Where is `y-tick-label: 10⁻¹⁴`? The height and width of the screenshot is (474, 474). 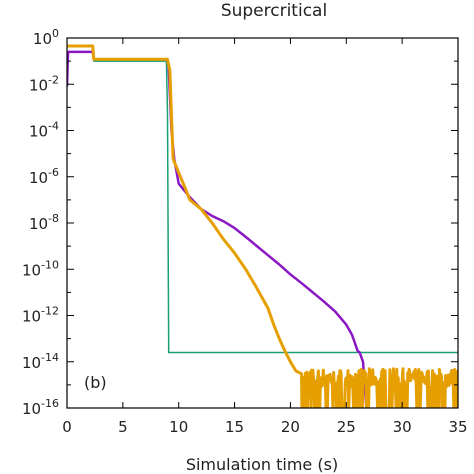
y-tick-label: 10⁻¹⁴ is located at coordinates (40, 361).